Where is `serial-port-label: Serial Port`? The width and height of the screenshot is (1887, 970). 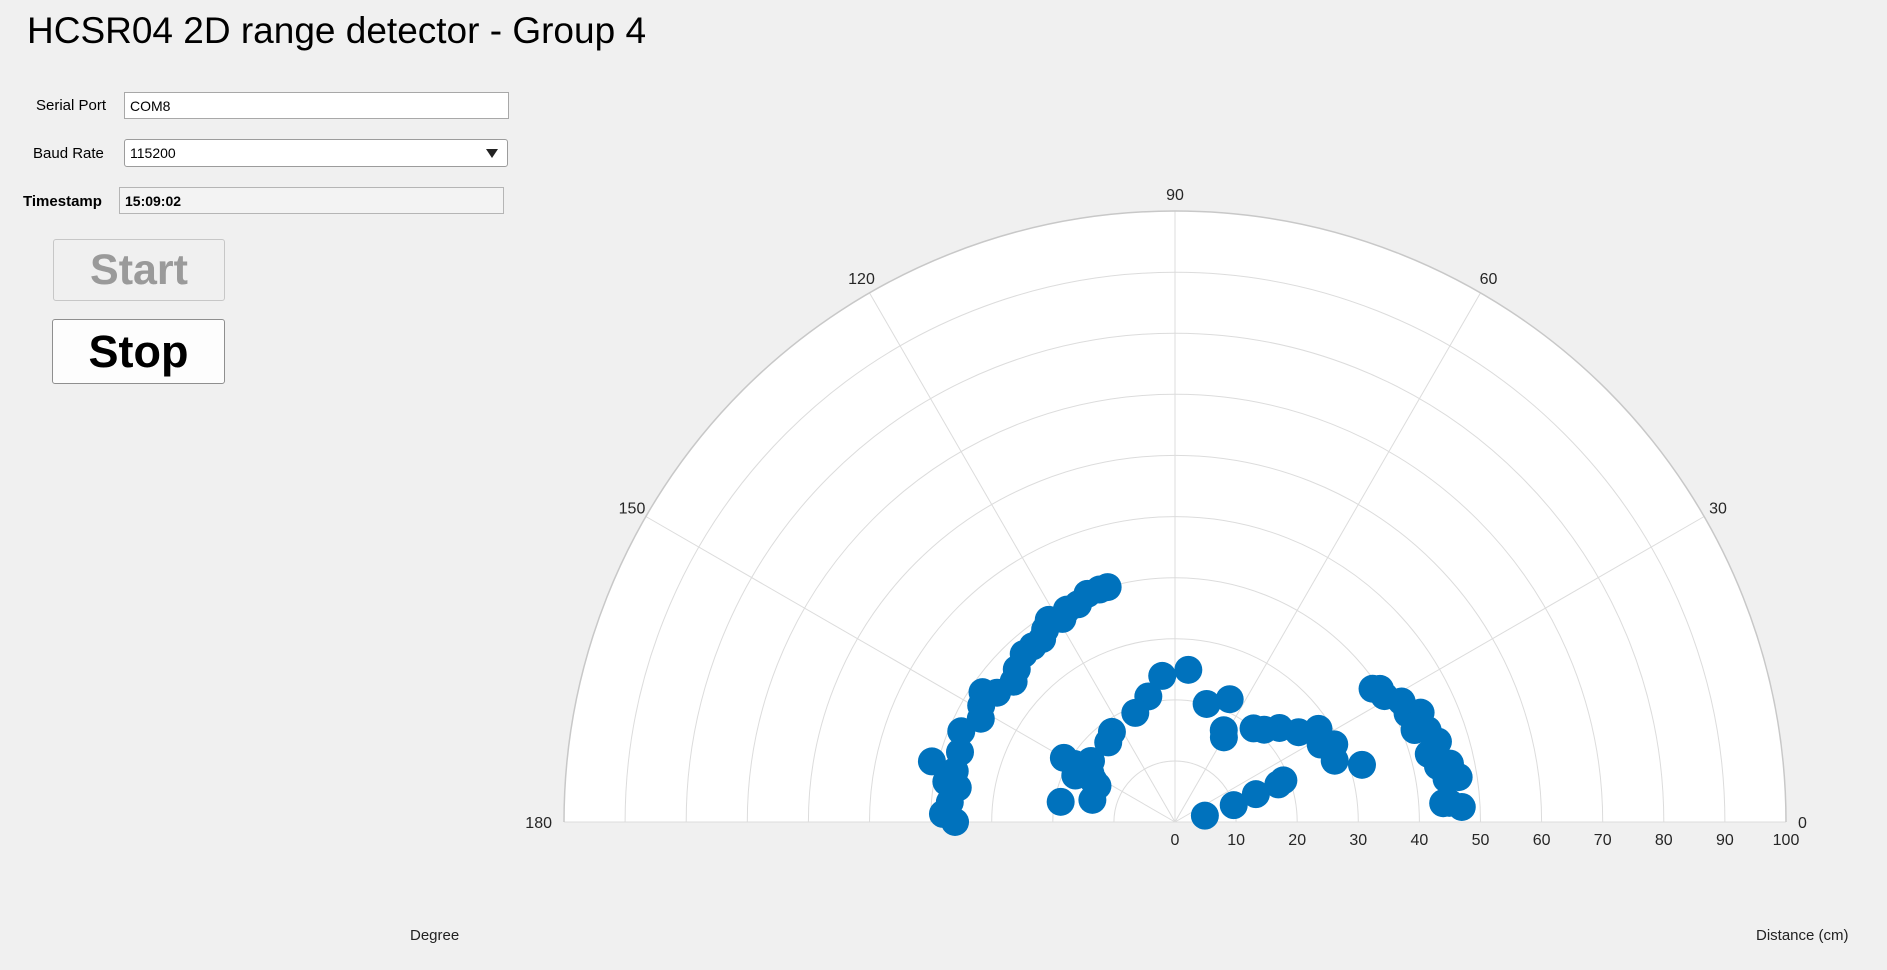
serial-port-label: Serial Port is located at coordinates (71, 105).